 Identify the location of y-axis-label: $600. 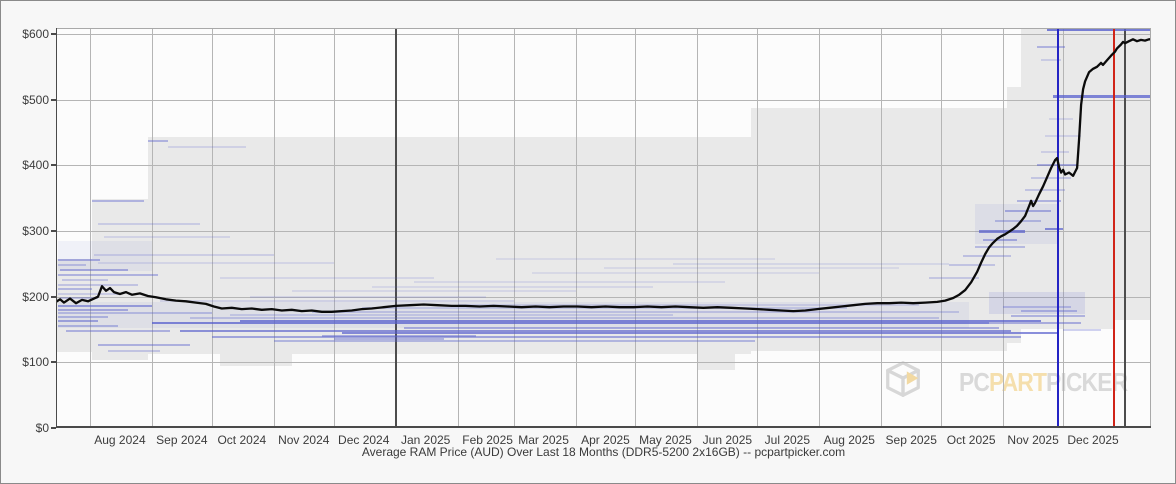
(35, 34).